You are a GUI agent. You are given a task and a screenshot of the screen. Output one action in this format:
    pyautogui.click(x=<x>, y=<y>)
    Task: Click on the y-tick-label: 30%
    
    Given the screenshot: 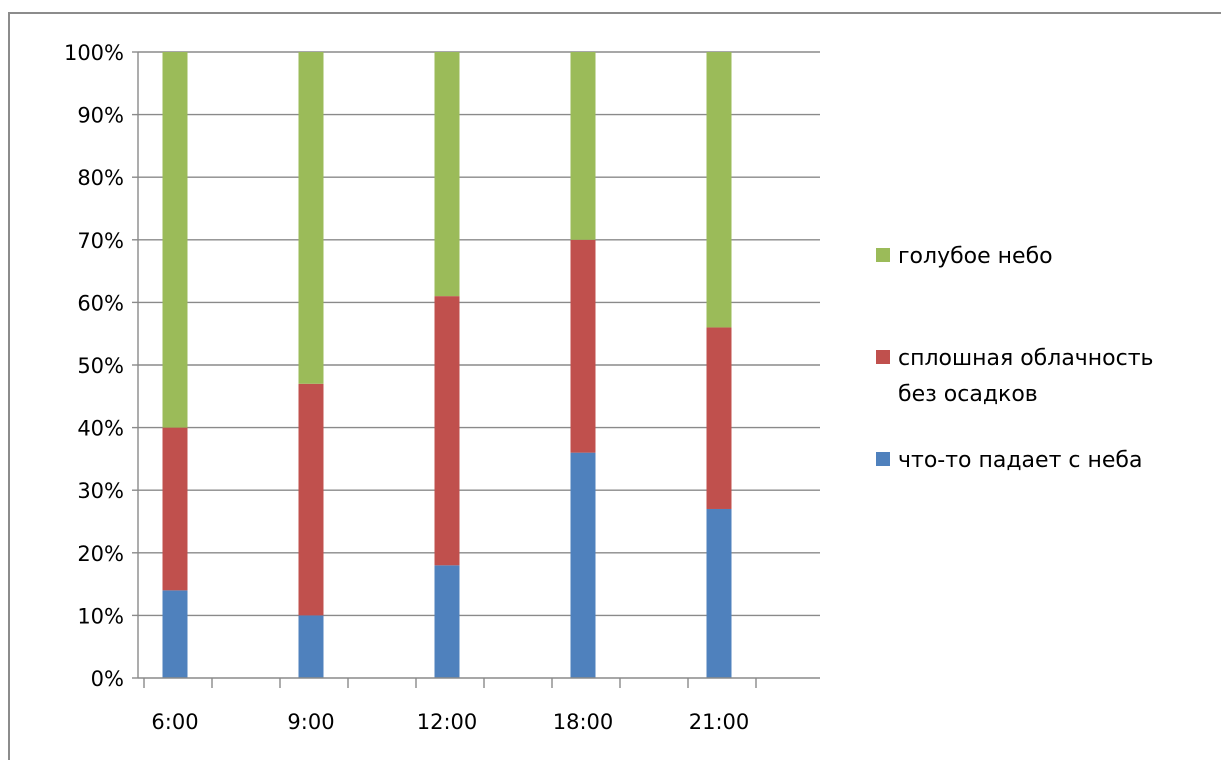 What is the action you would take?
    pyautogui.click(x=100, y=491)
    